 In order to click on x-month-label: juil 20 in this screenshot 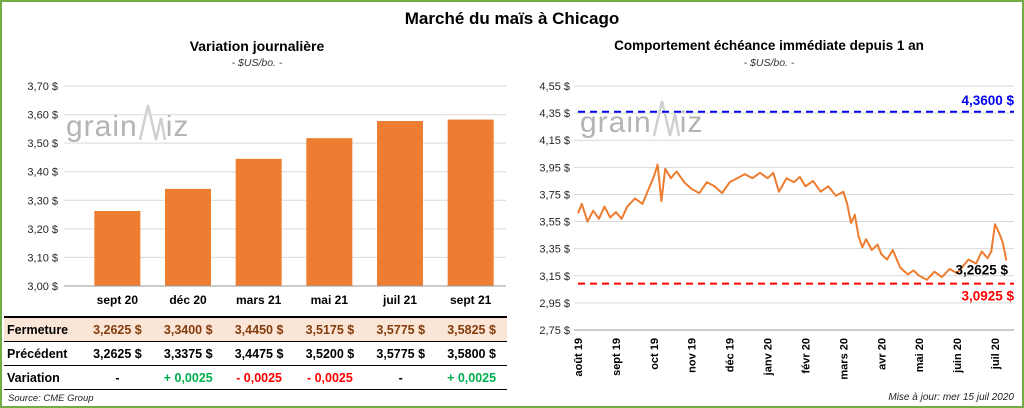, I will do `click(996, 354)`.